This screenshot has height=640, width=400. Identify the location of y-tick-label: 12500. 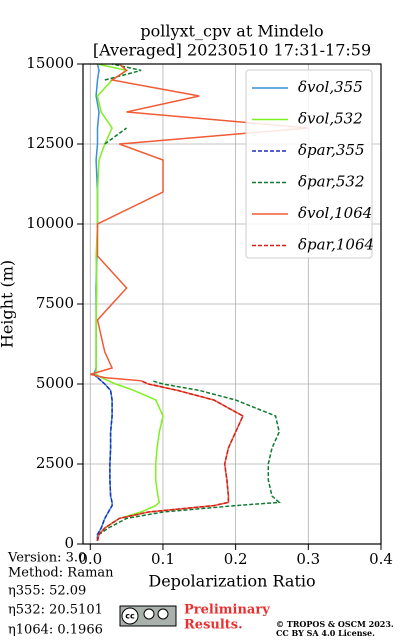
(50, 143).